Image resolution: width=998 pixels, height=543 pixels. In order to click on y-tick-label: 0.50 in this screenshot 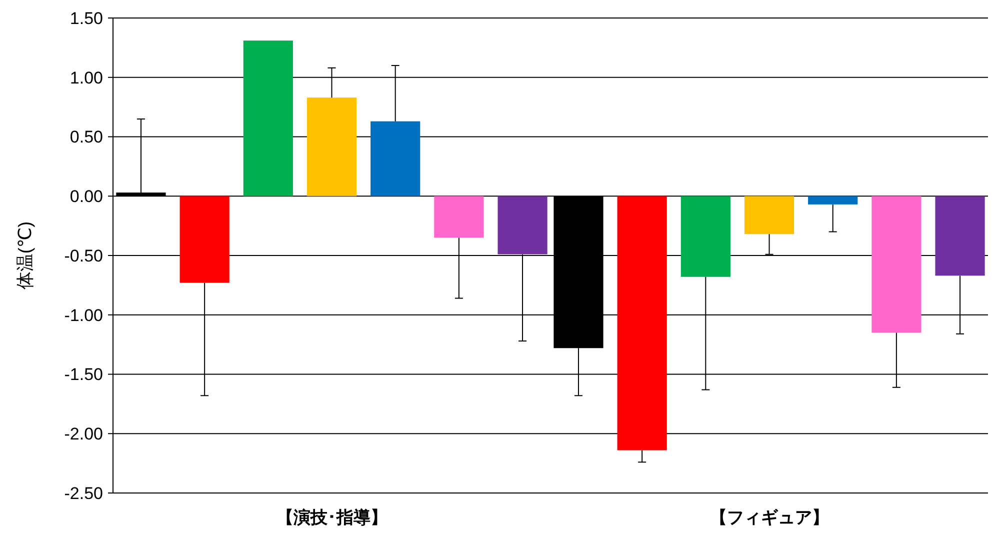, I will do `click(86, 137)`.